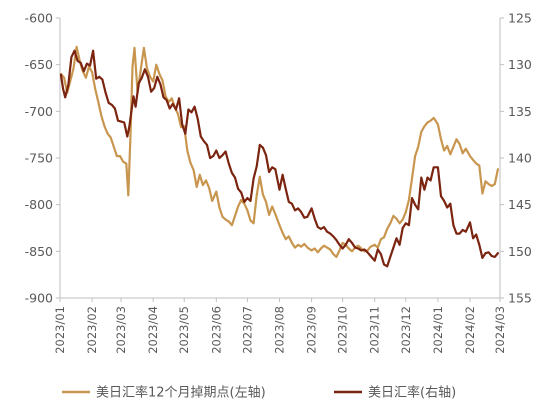 The image size is (550, 418). Describe the element at coordinates (247, 330) in the screenshot. I see `x-tick-label: 2023/07` at that location.